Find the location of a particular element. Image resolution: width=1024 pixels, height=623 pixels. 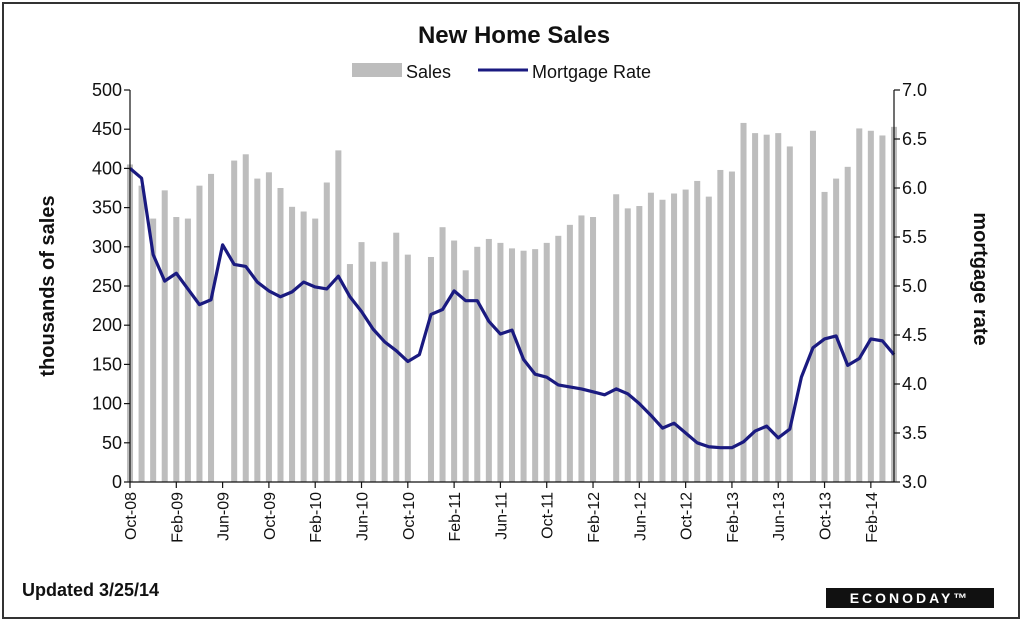

right-tick-label: 6.0 is located at coordinates (914, 188).